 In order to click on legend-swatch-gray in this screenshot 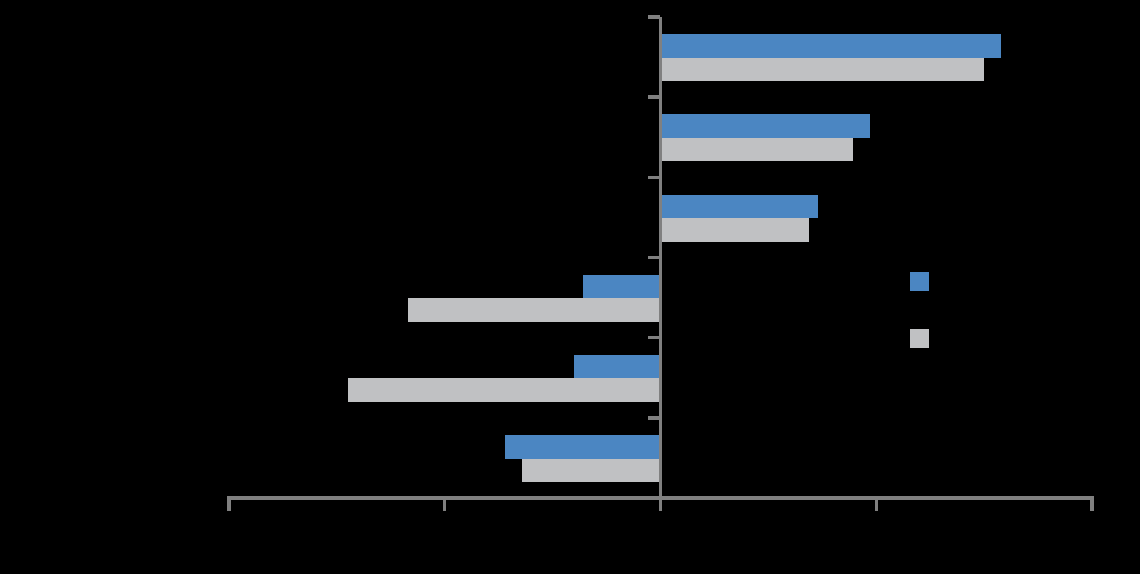, I will do `click(919, 338)`.